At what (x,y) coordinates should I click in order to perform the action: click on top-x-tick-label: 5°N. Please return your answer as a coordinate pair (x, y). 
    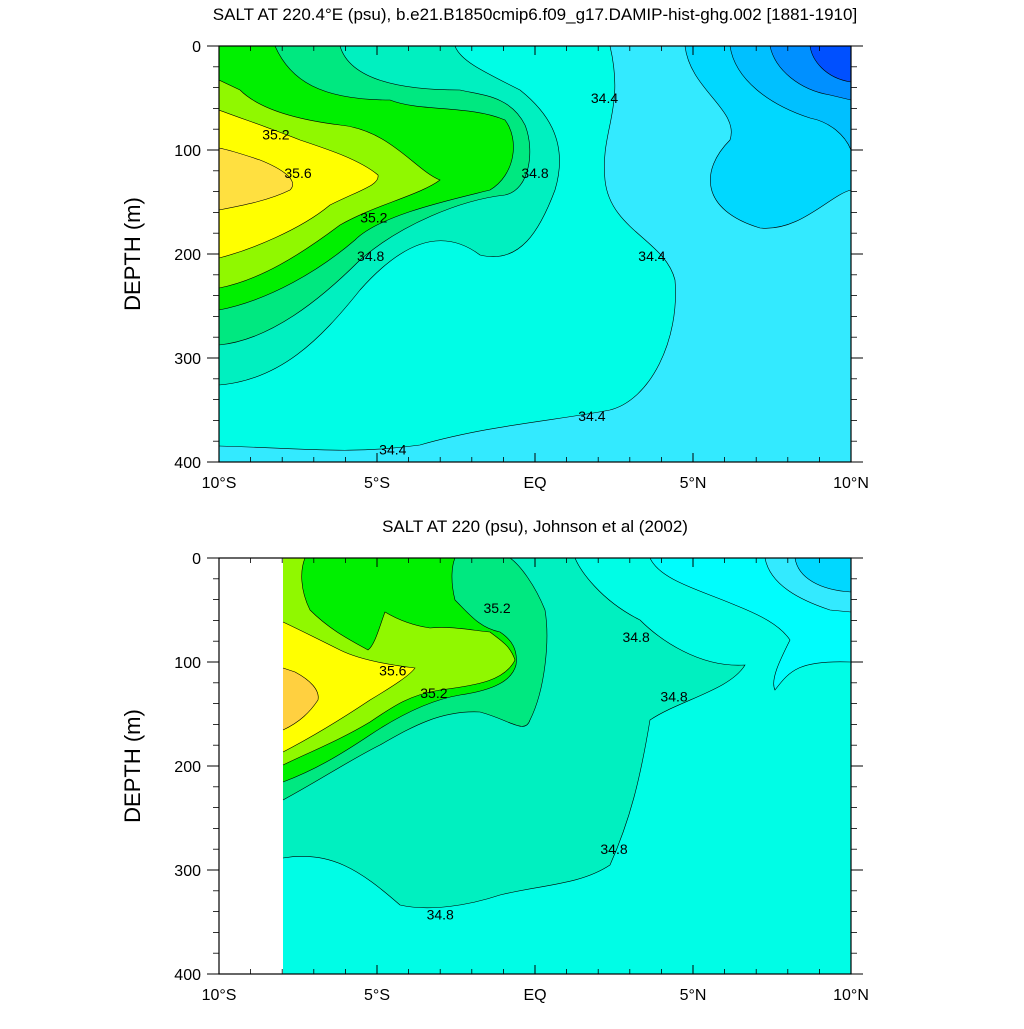
    Looking at the image, I should click on (693, 483).